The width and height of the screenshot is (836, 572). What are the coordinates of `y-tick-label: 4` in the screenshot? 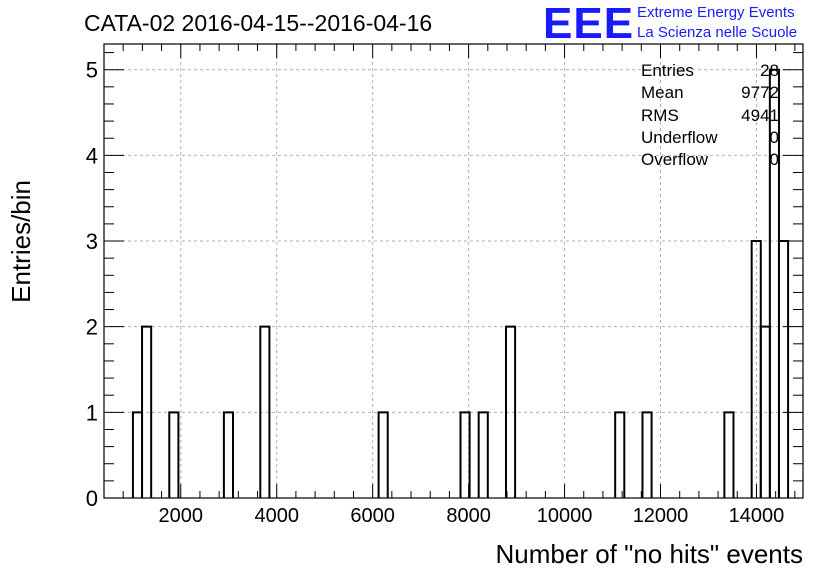 It's located at (92, 155).